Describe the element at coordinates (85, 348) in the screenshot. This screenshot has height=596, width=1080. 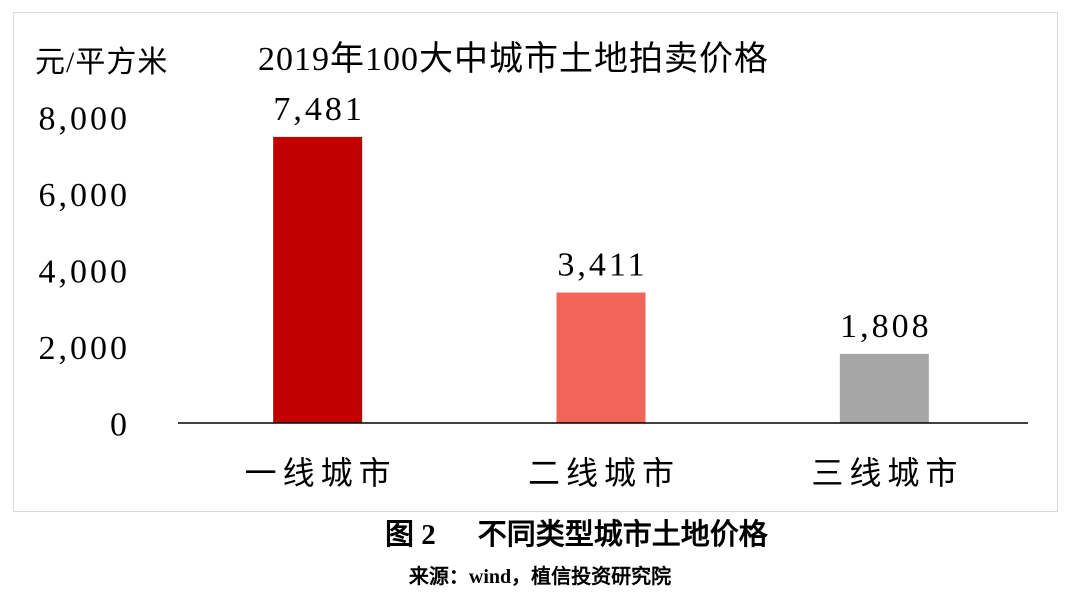
I see `y-tick-label-2: 2,000` at that location.